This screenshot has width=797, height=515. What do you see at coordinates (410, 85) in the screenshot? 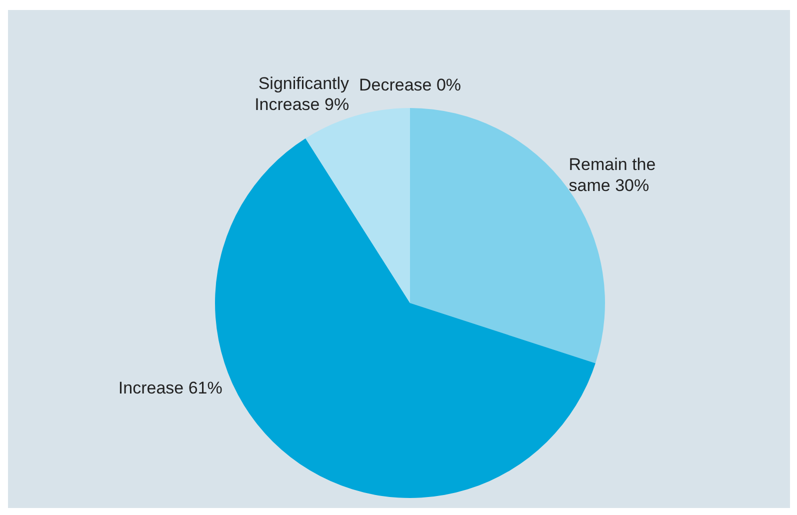
I see `category-label: Decrease 0%` at bounding box center [410, 85].